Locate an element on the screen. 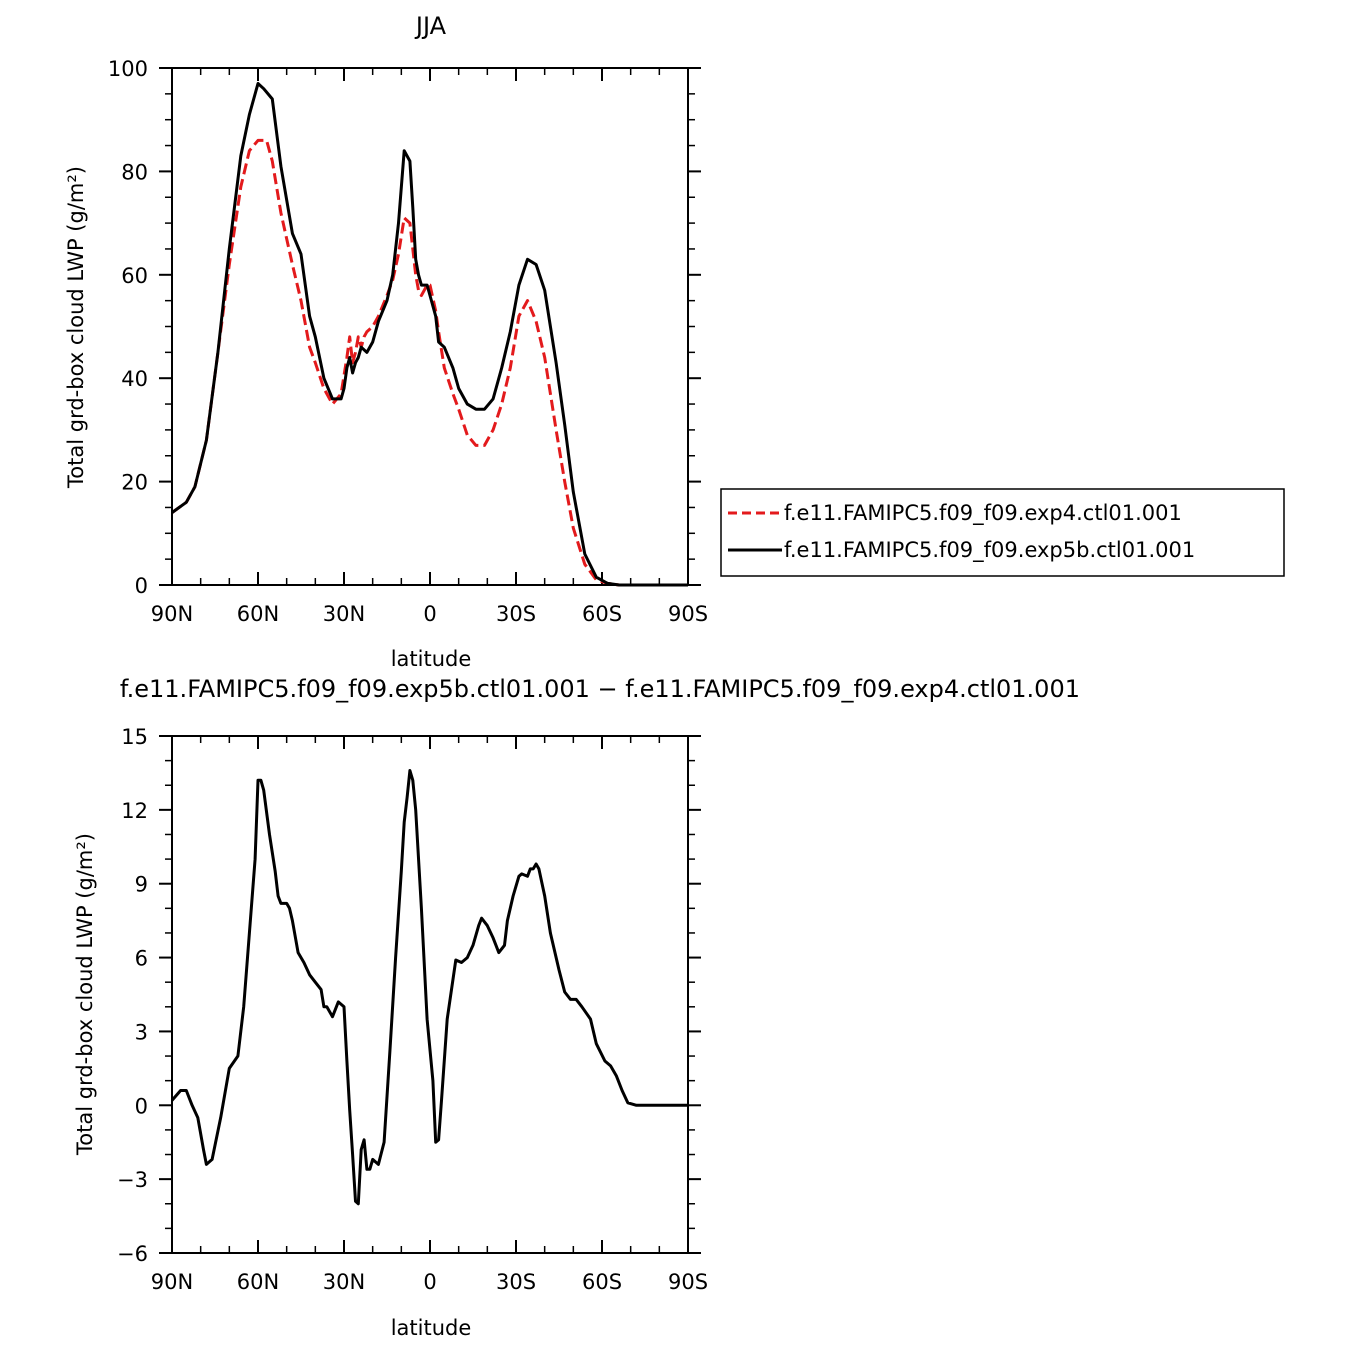  y-tick-label: 20 is located at coordinates (134, 483).